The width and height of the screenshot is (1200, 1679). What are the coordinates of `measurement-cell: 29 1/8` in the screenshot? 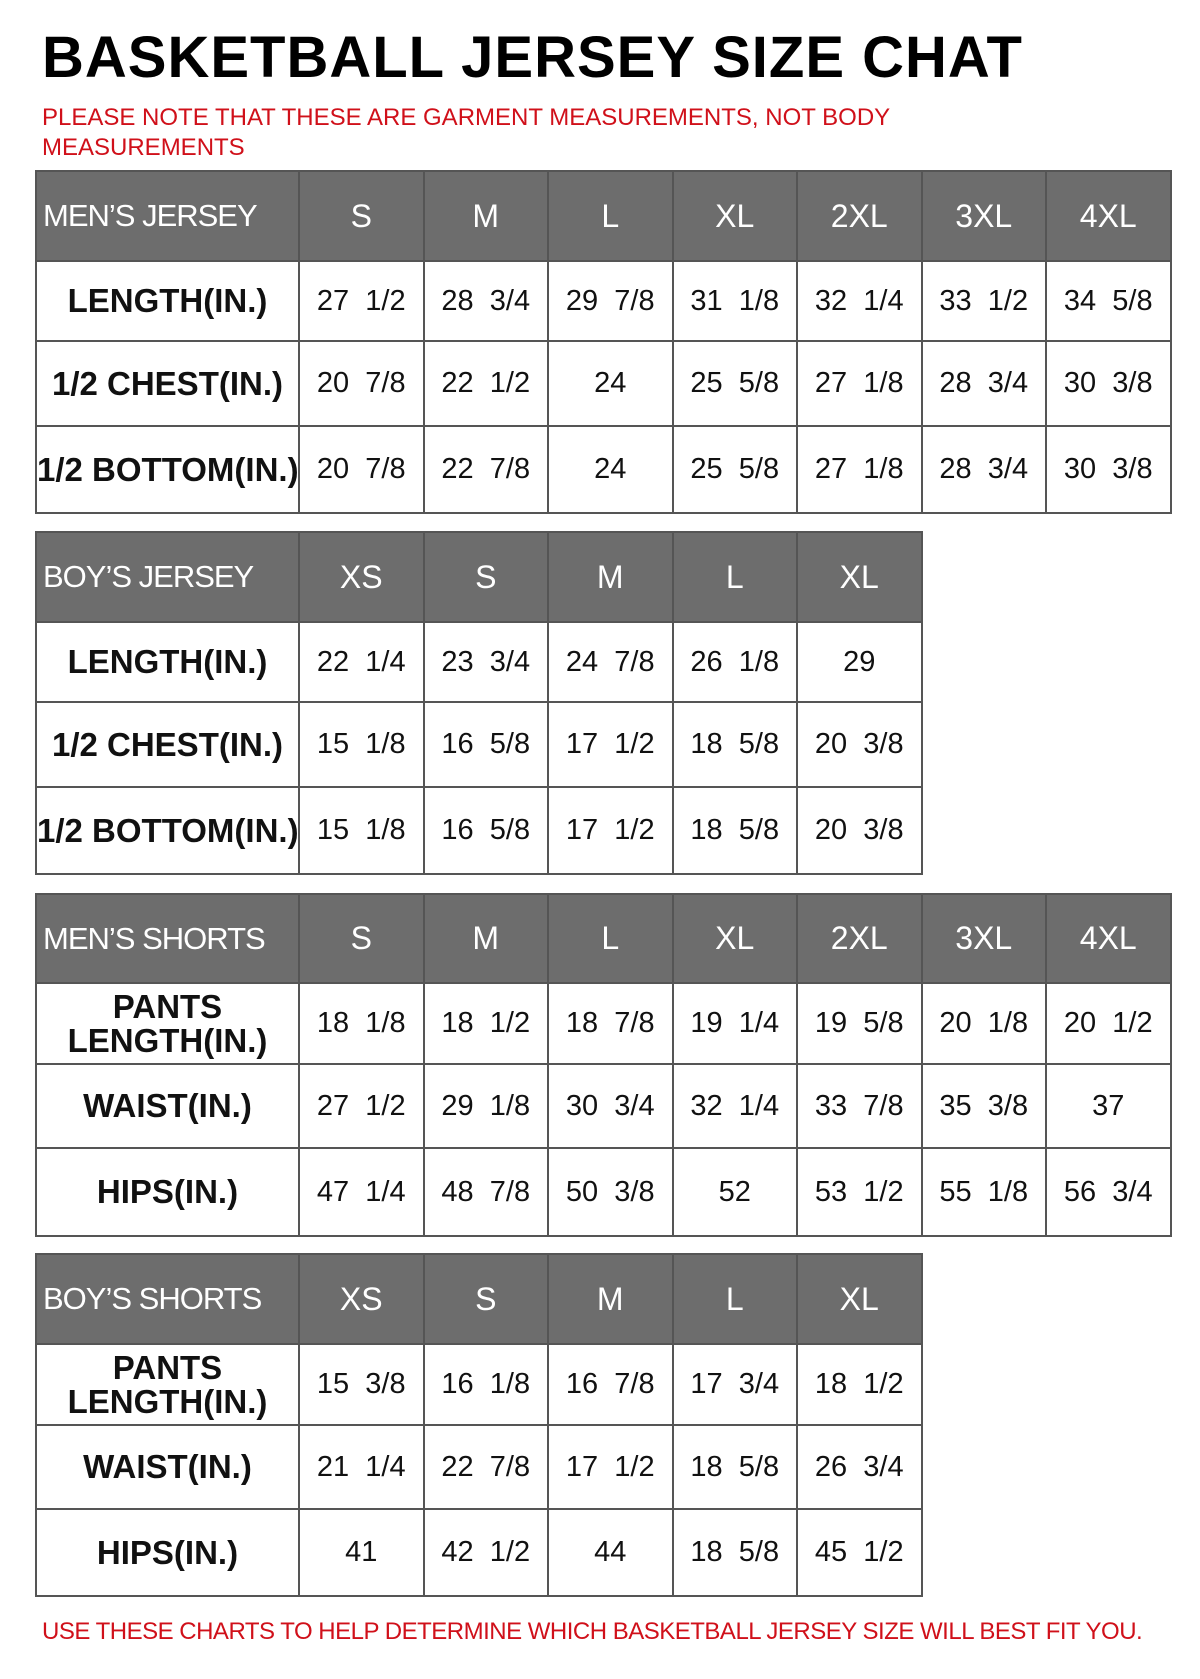 It's located at (485, 1106).